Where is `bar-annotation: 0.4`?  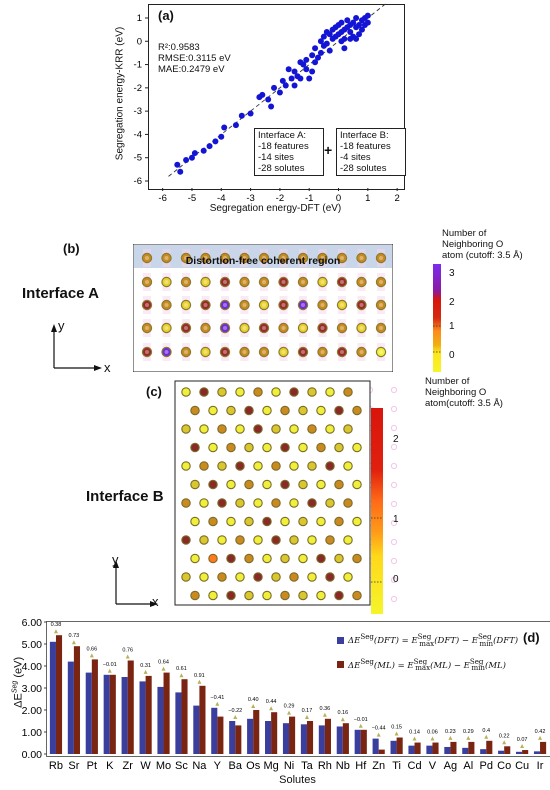
bar-annotation: 0.4 is located at coordinates (486, 731).